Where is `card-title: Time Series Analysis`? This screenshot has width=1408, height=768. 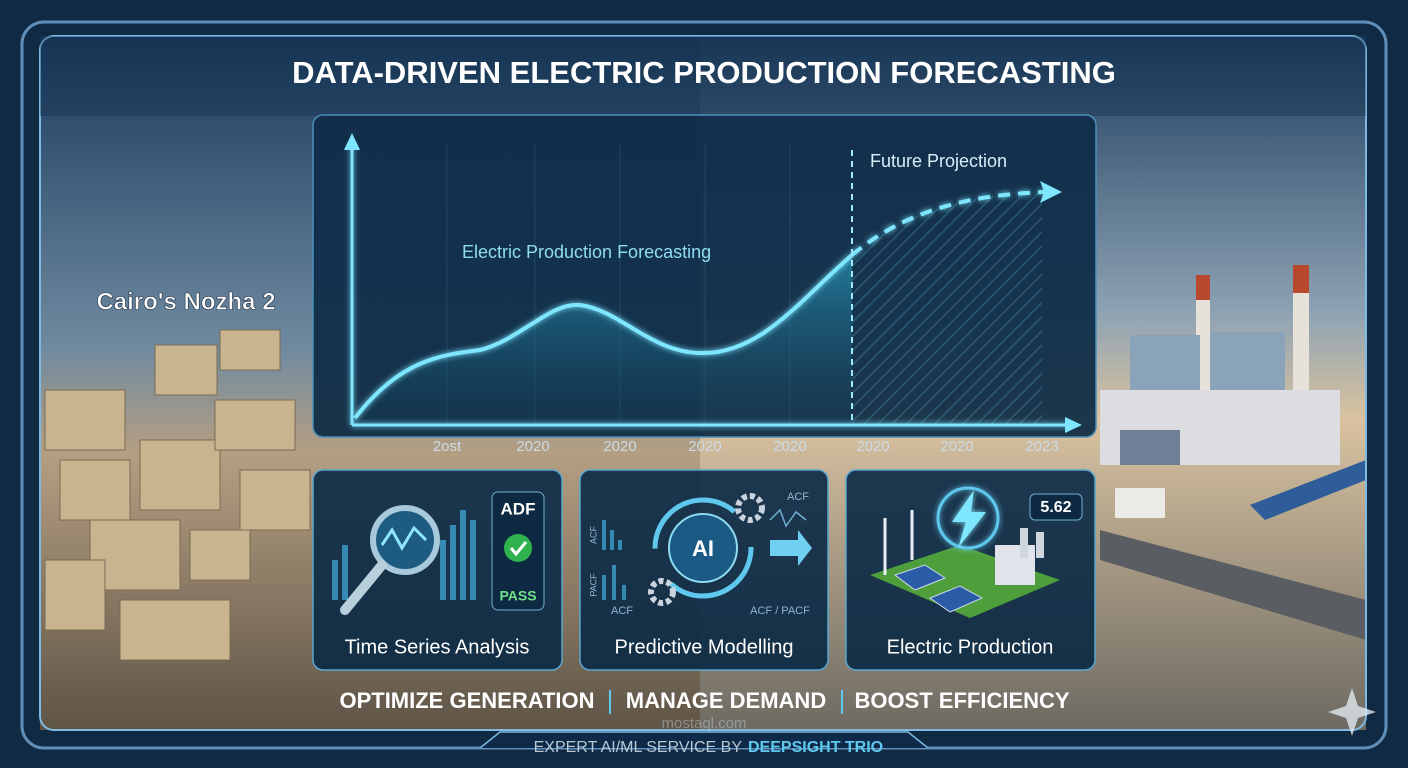 card-title: Time Series Analysis is located at coordinates (437, 647).